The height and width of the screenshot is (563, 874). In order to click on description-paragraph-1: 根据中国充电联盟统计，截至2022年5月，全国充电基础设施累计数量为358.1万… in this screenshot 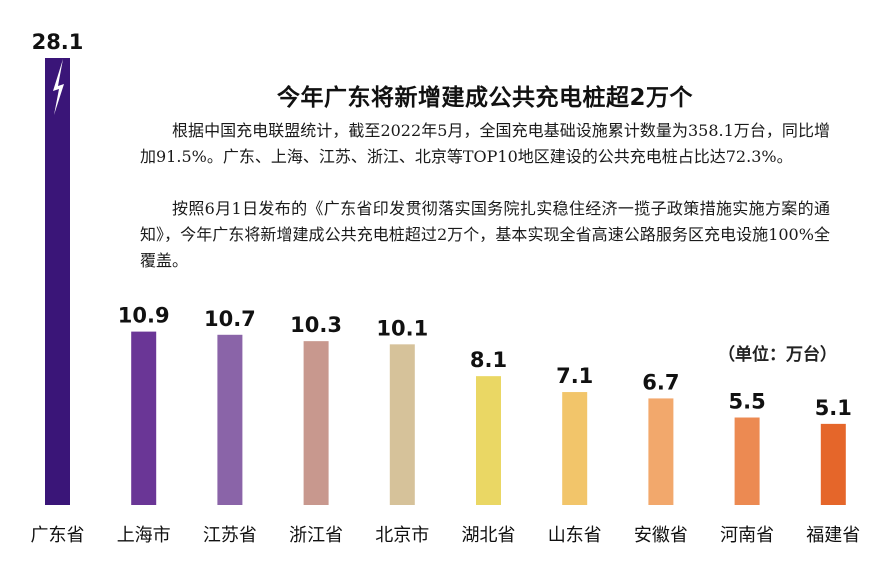, I will do `click(485, 143)`.